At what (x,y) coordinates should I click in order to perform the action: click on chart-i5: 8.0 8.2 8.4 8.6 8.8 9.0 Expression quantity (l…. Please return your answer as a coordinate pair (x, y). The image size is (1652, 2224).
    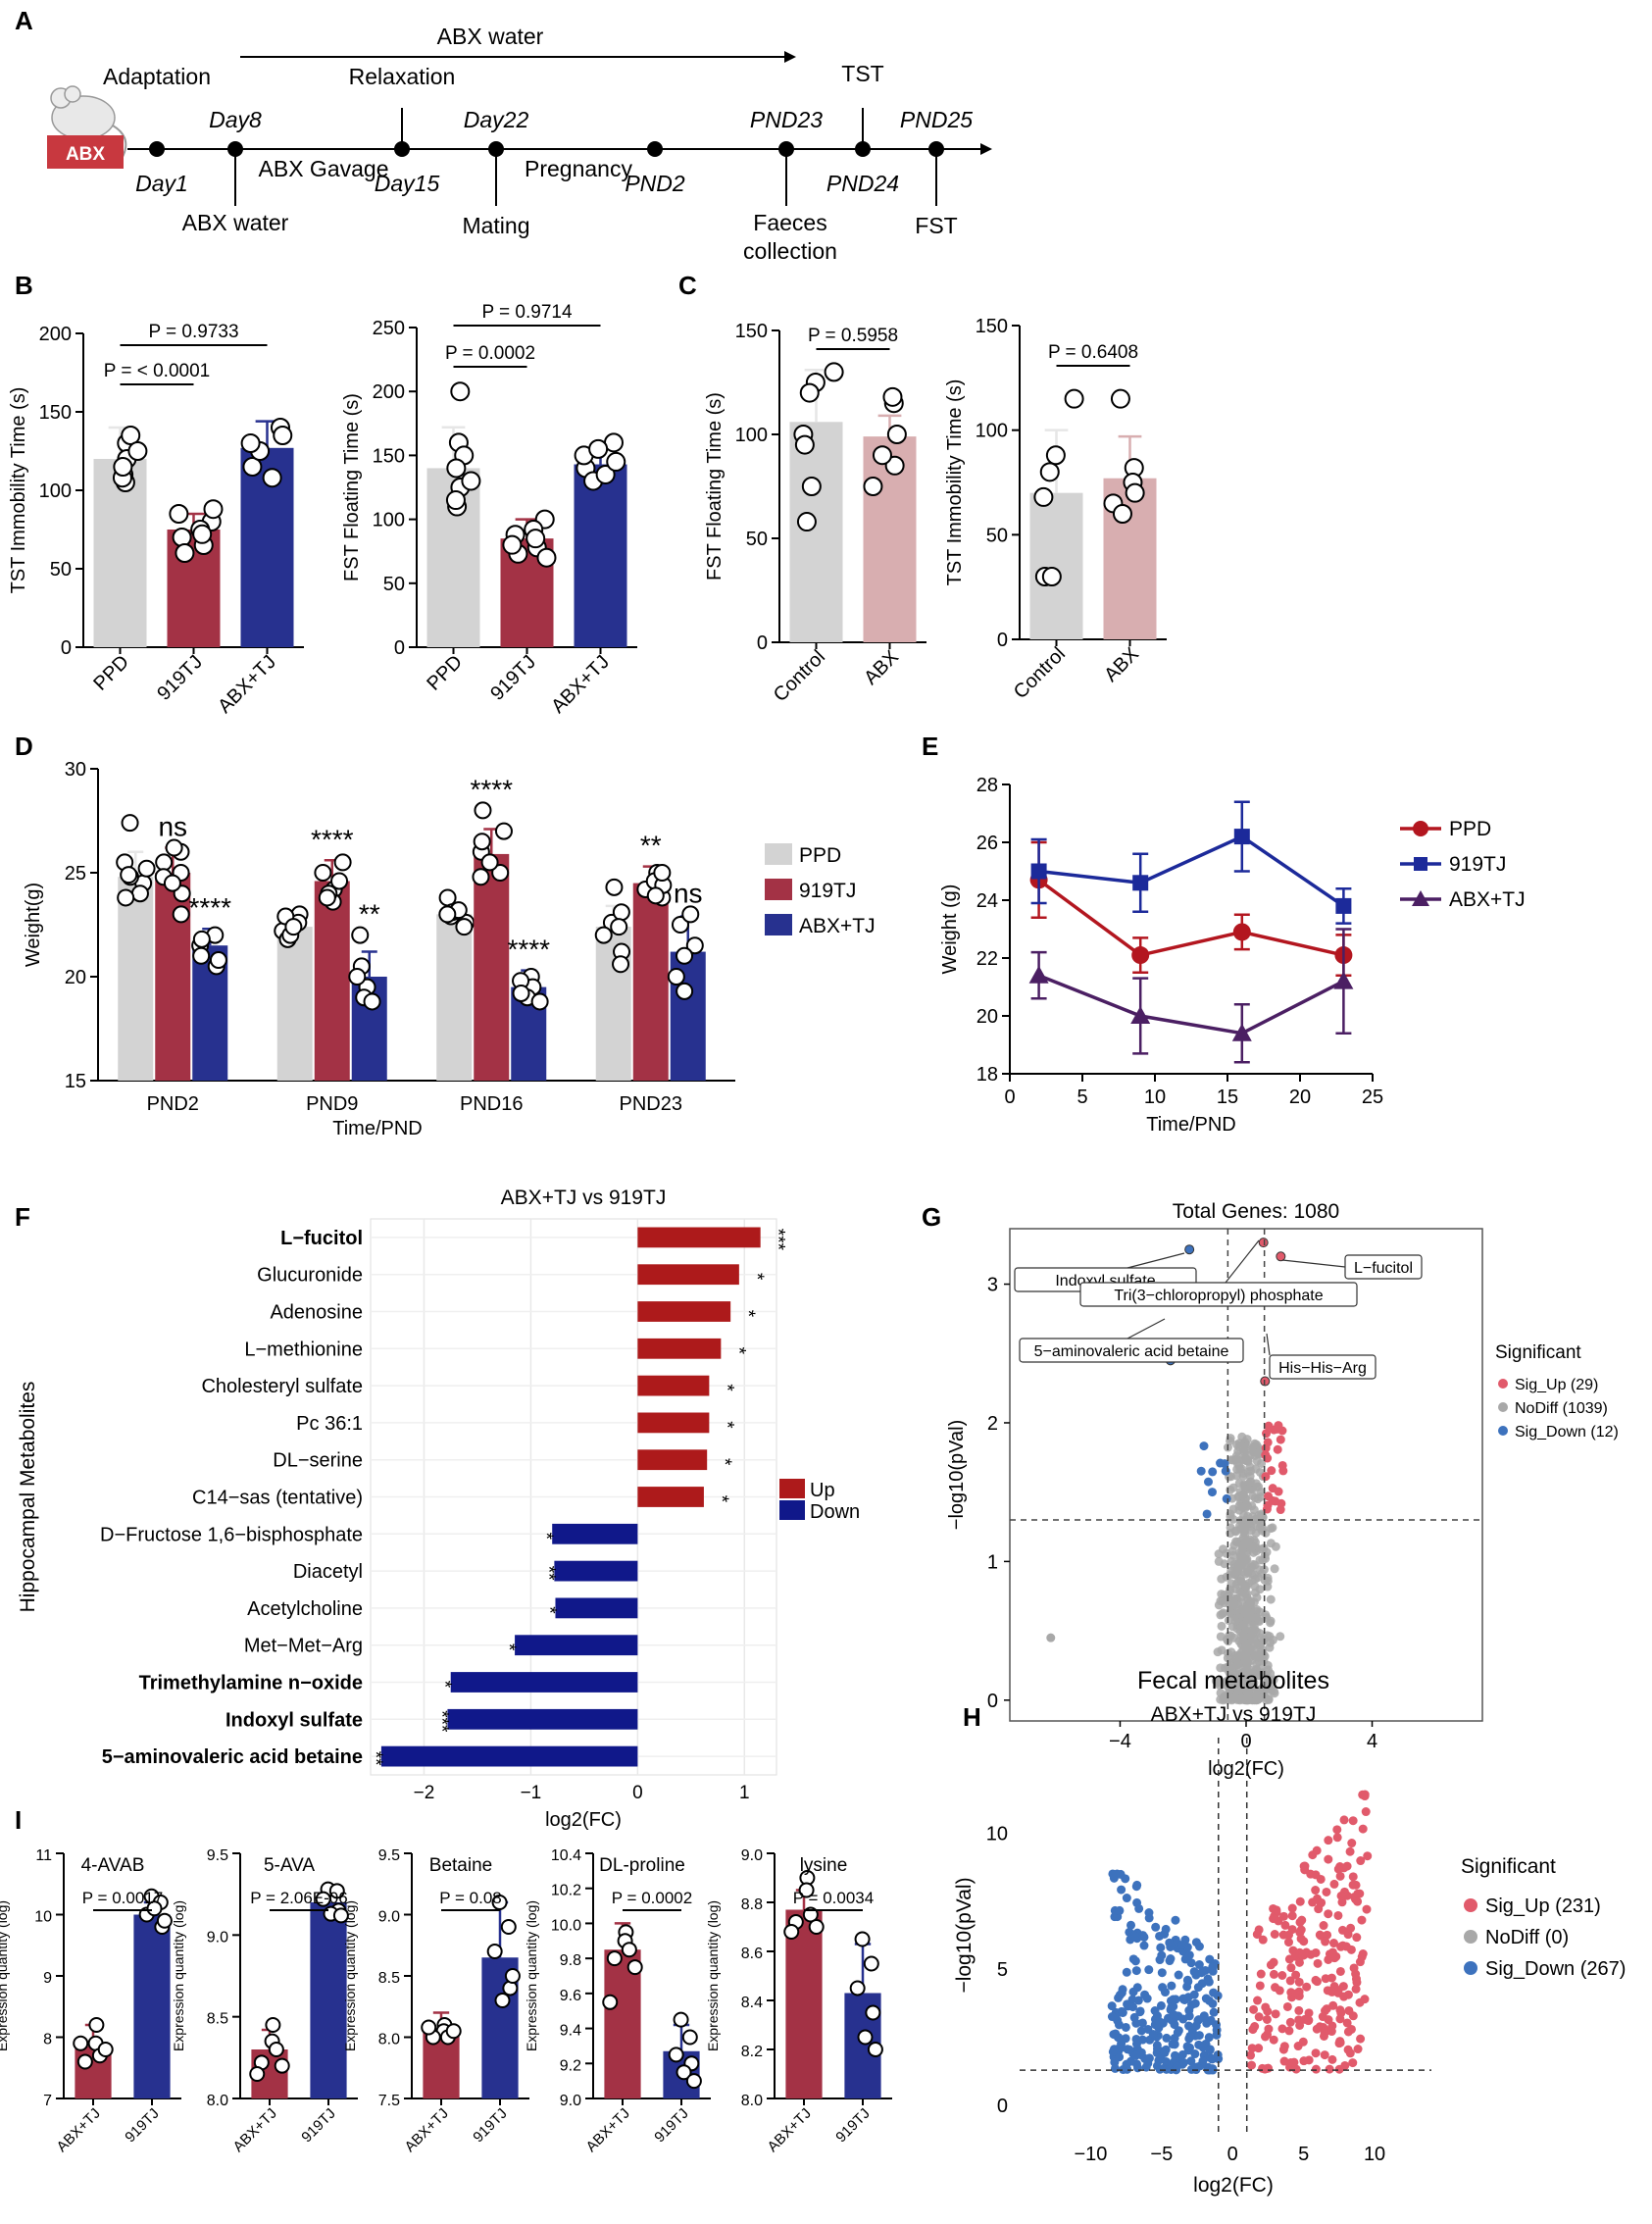
    Looking at the image, I should click on (799, 2001).